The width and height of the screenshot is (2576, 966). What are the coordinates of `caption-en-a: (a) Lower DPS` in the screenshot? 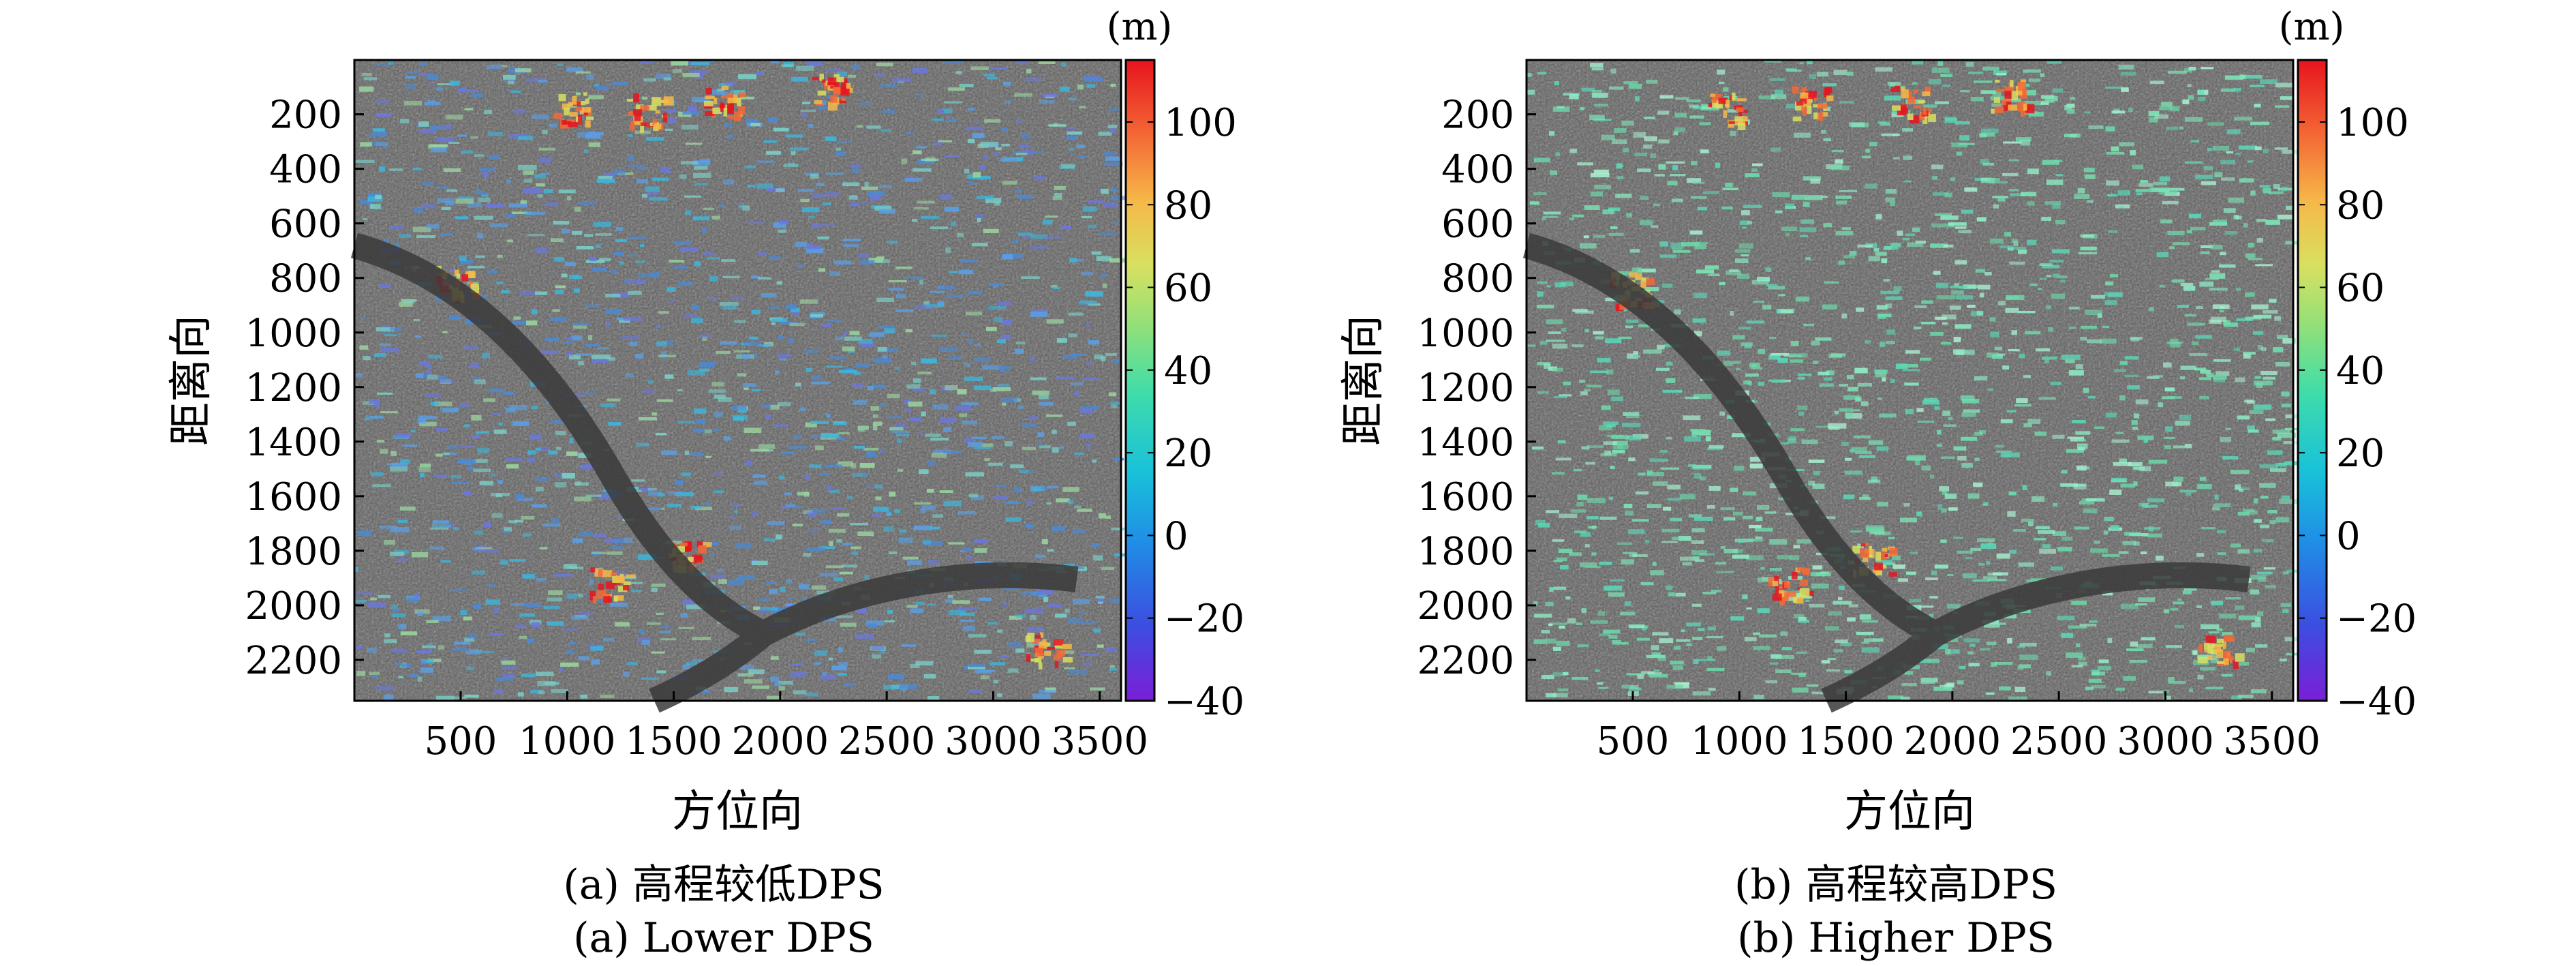 It's located at (723, 938).